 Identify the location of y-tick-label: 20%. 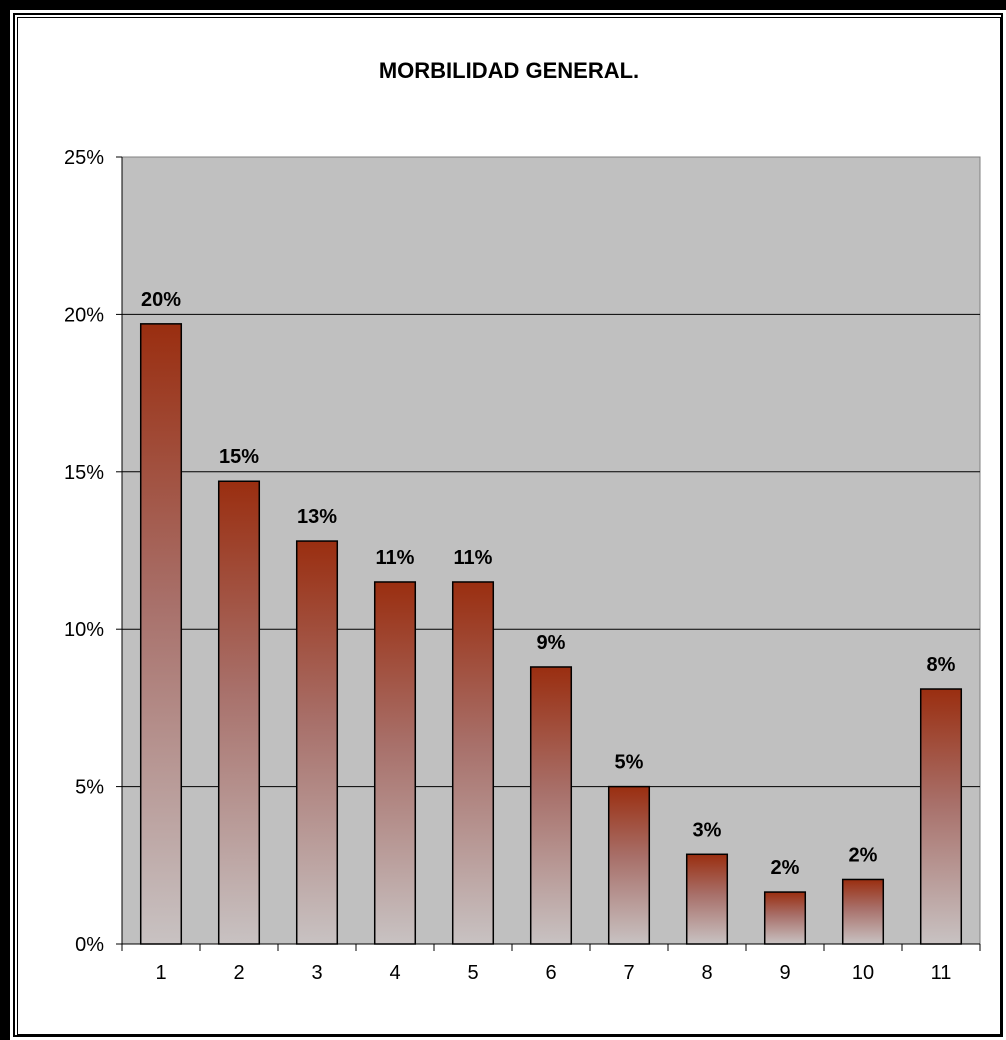
(84, 315).